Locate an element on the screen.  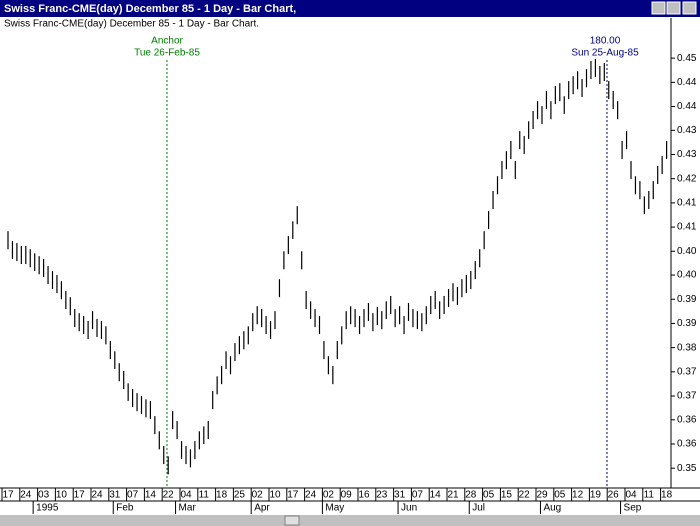
month-label: Apr is located at coordinates (262, 508).